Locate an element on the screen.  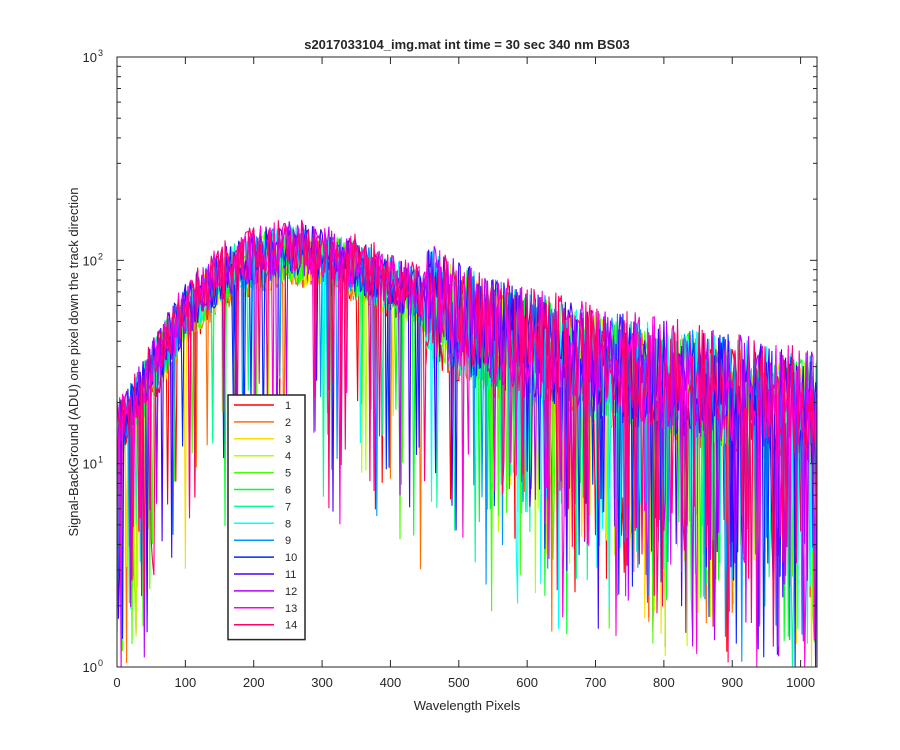
x-tick-label: 700 is located at coordinates (596, 682).